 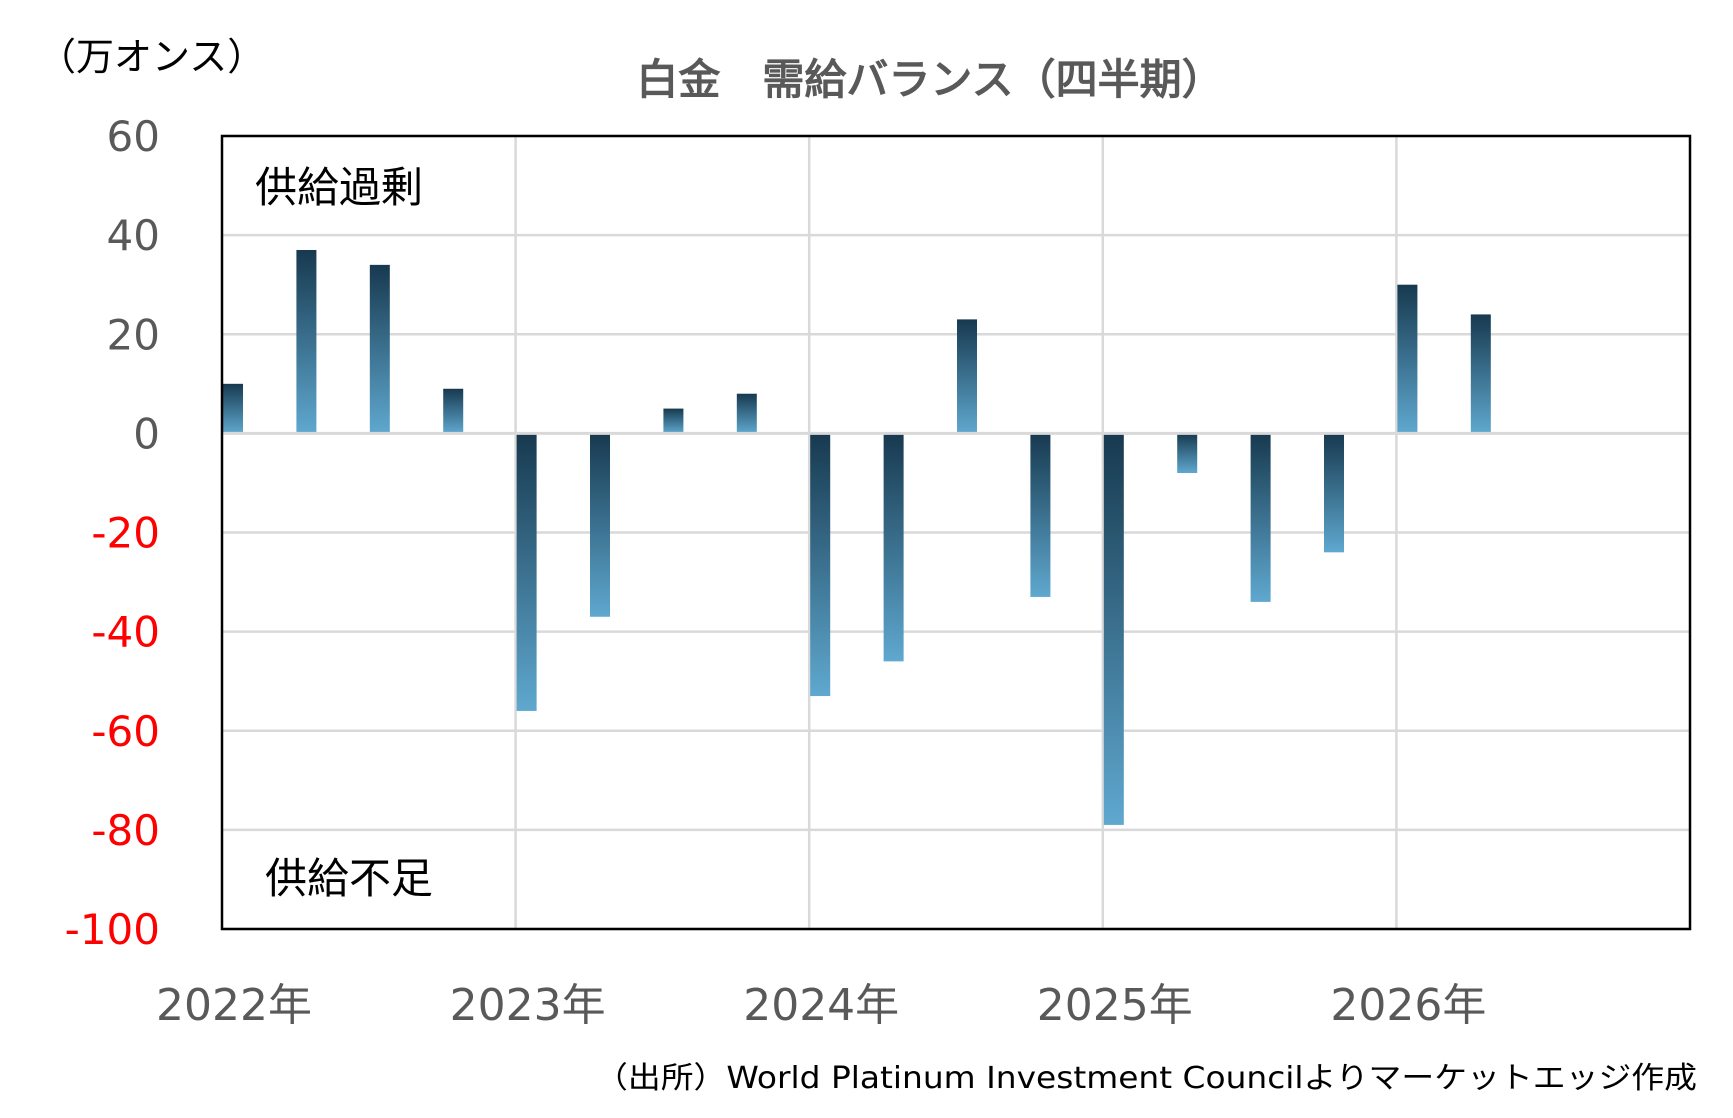 I want to click on y-tick-label: -80, so click(x=125, y=830).